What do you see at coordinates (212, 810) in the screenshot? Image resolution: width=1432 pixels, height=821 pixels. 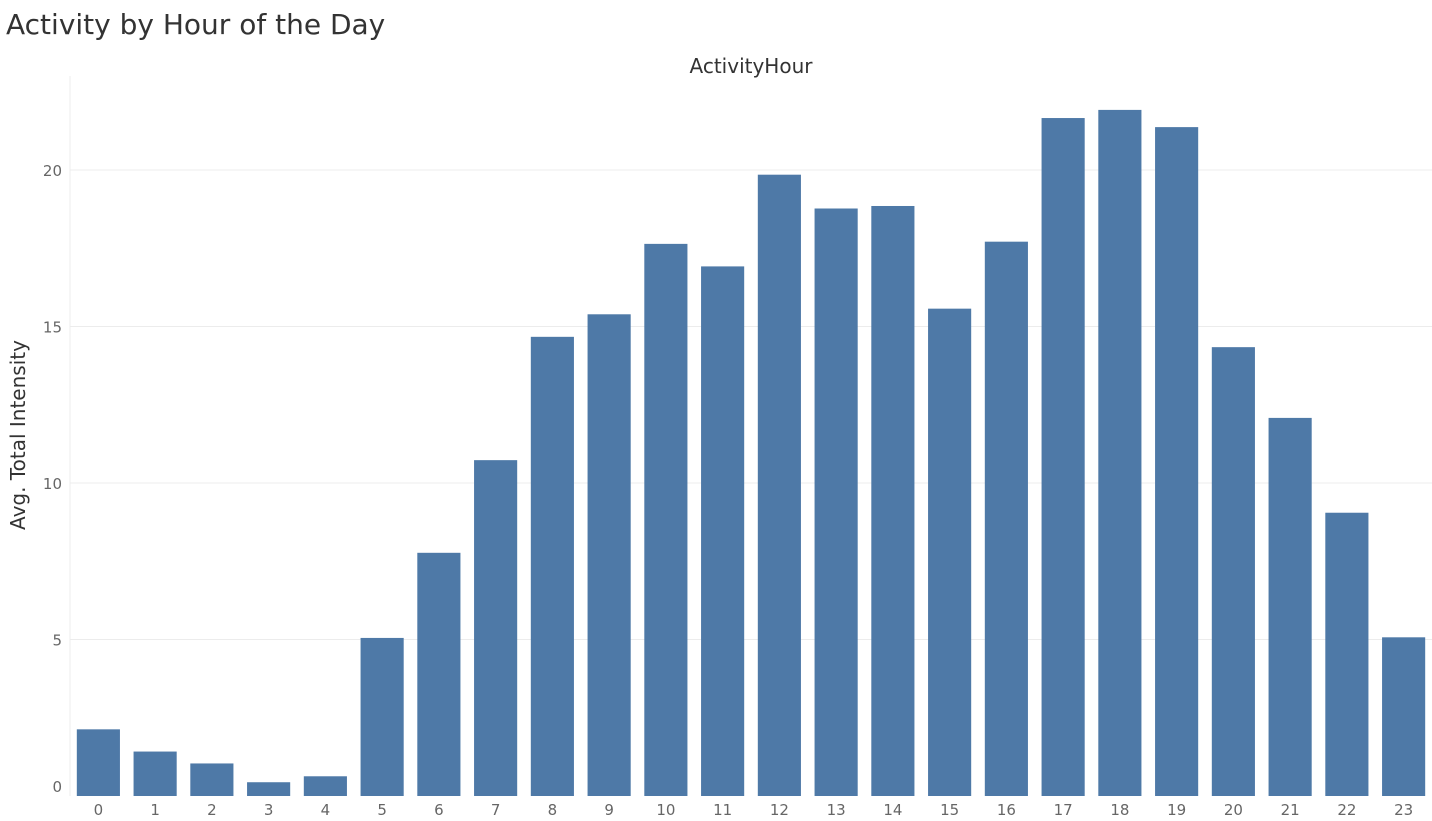 I see `x-tick-label: 2` at bounding box center [212, 810].